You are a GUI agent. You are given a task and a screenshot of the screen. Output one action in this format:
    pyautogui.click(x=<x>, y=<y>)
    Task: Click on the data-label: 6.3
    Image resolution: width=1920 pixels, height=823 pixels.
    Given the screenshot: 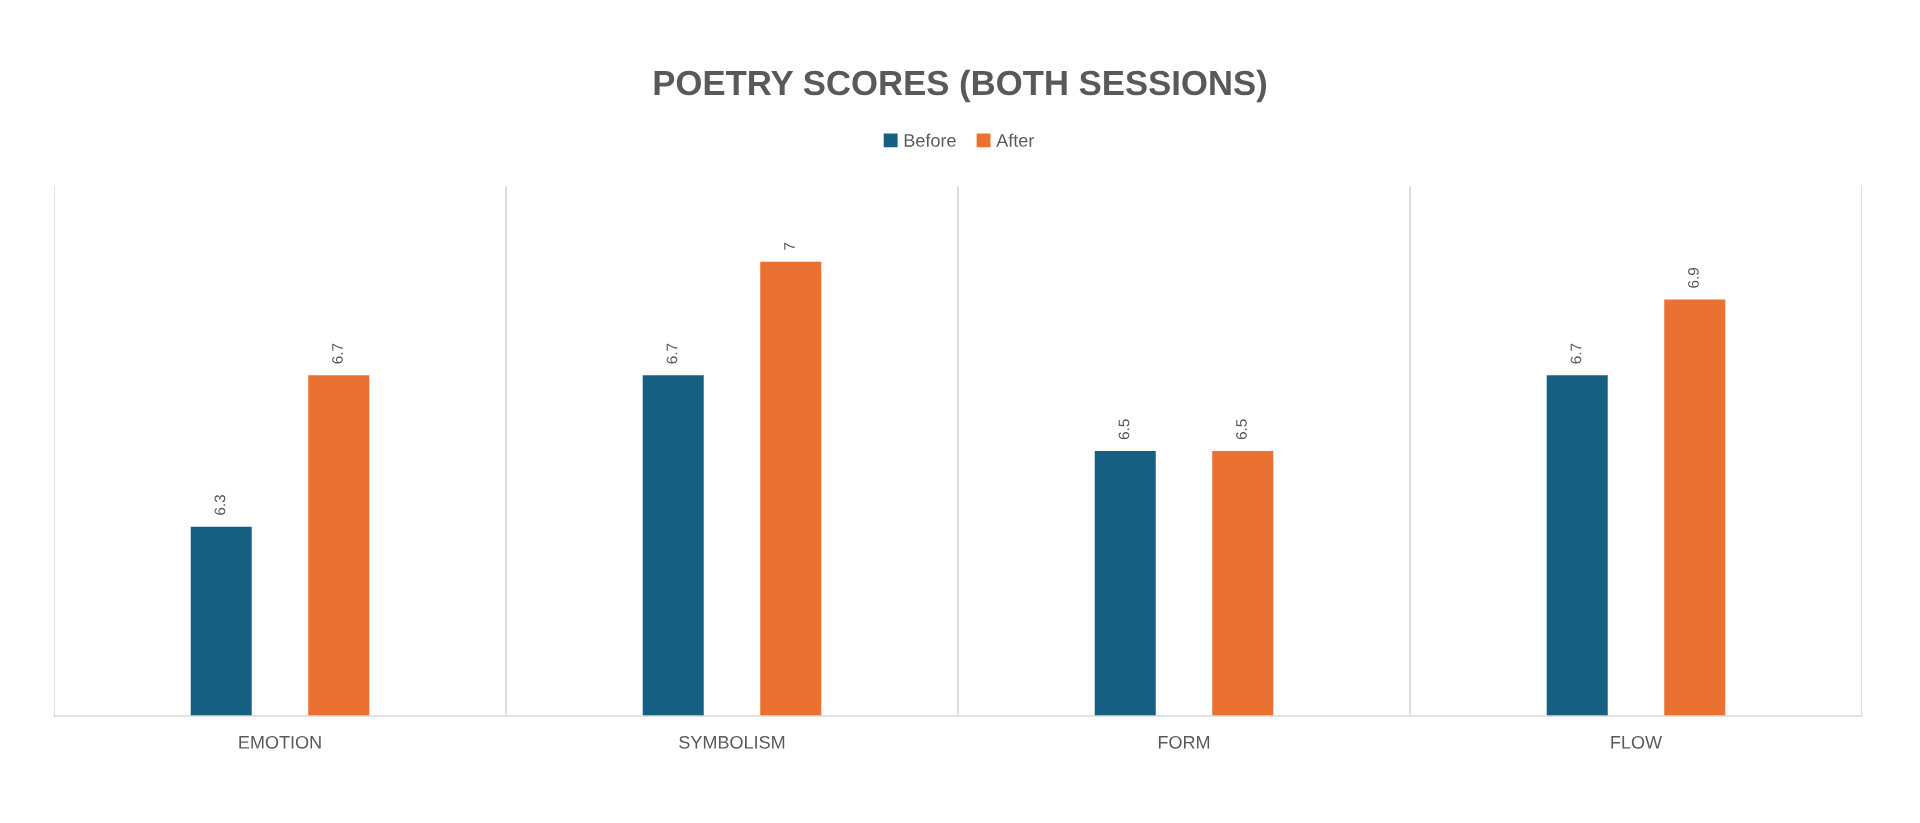 What is the action you would take?
    pyautogui.click(x=220, y=505)
    